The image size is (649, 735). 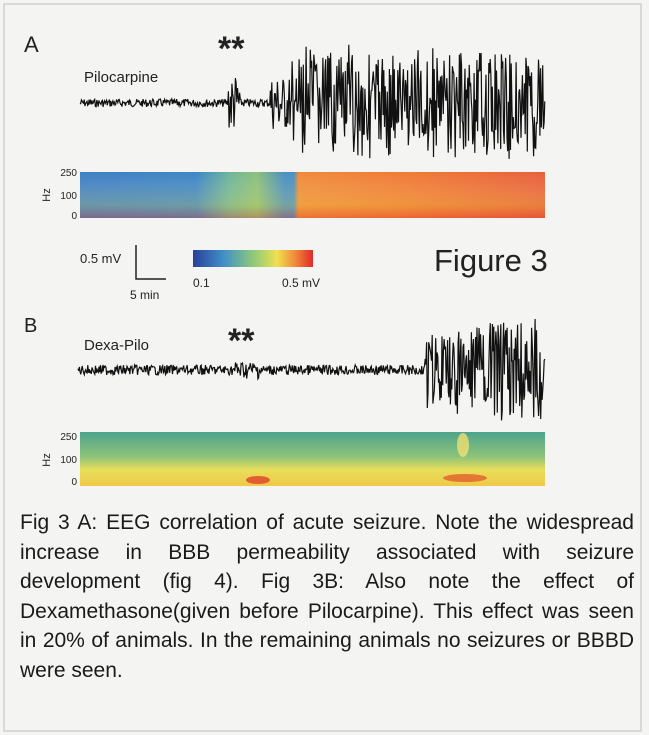 What do you see at coordinates (30, 326) in the screenshot?
I see `panel-label: B` at bounding box center [30, 326].